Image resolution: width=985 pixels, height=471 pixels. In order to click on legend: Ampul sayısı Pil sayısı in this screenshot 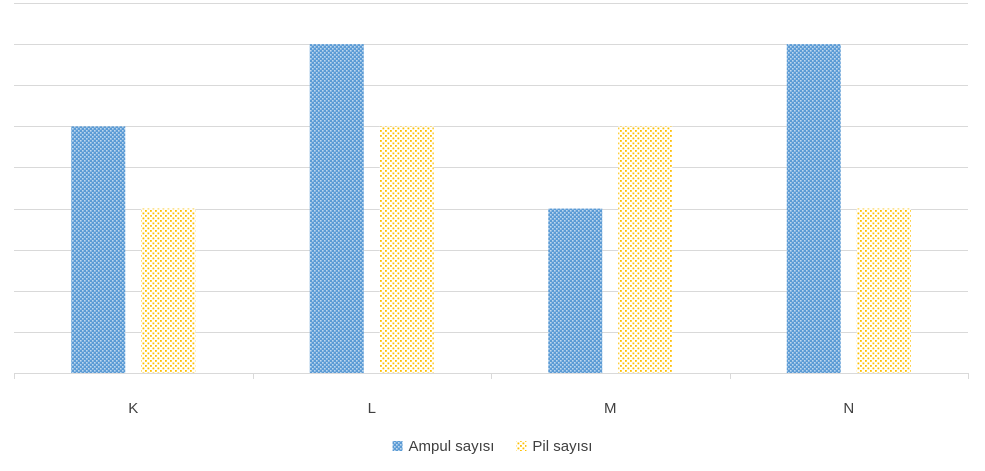, I will do `click(492, 446)`.